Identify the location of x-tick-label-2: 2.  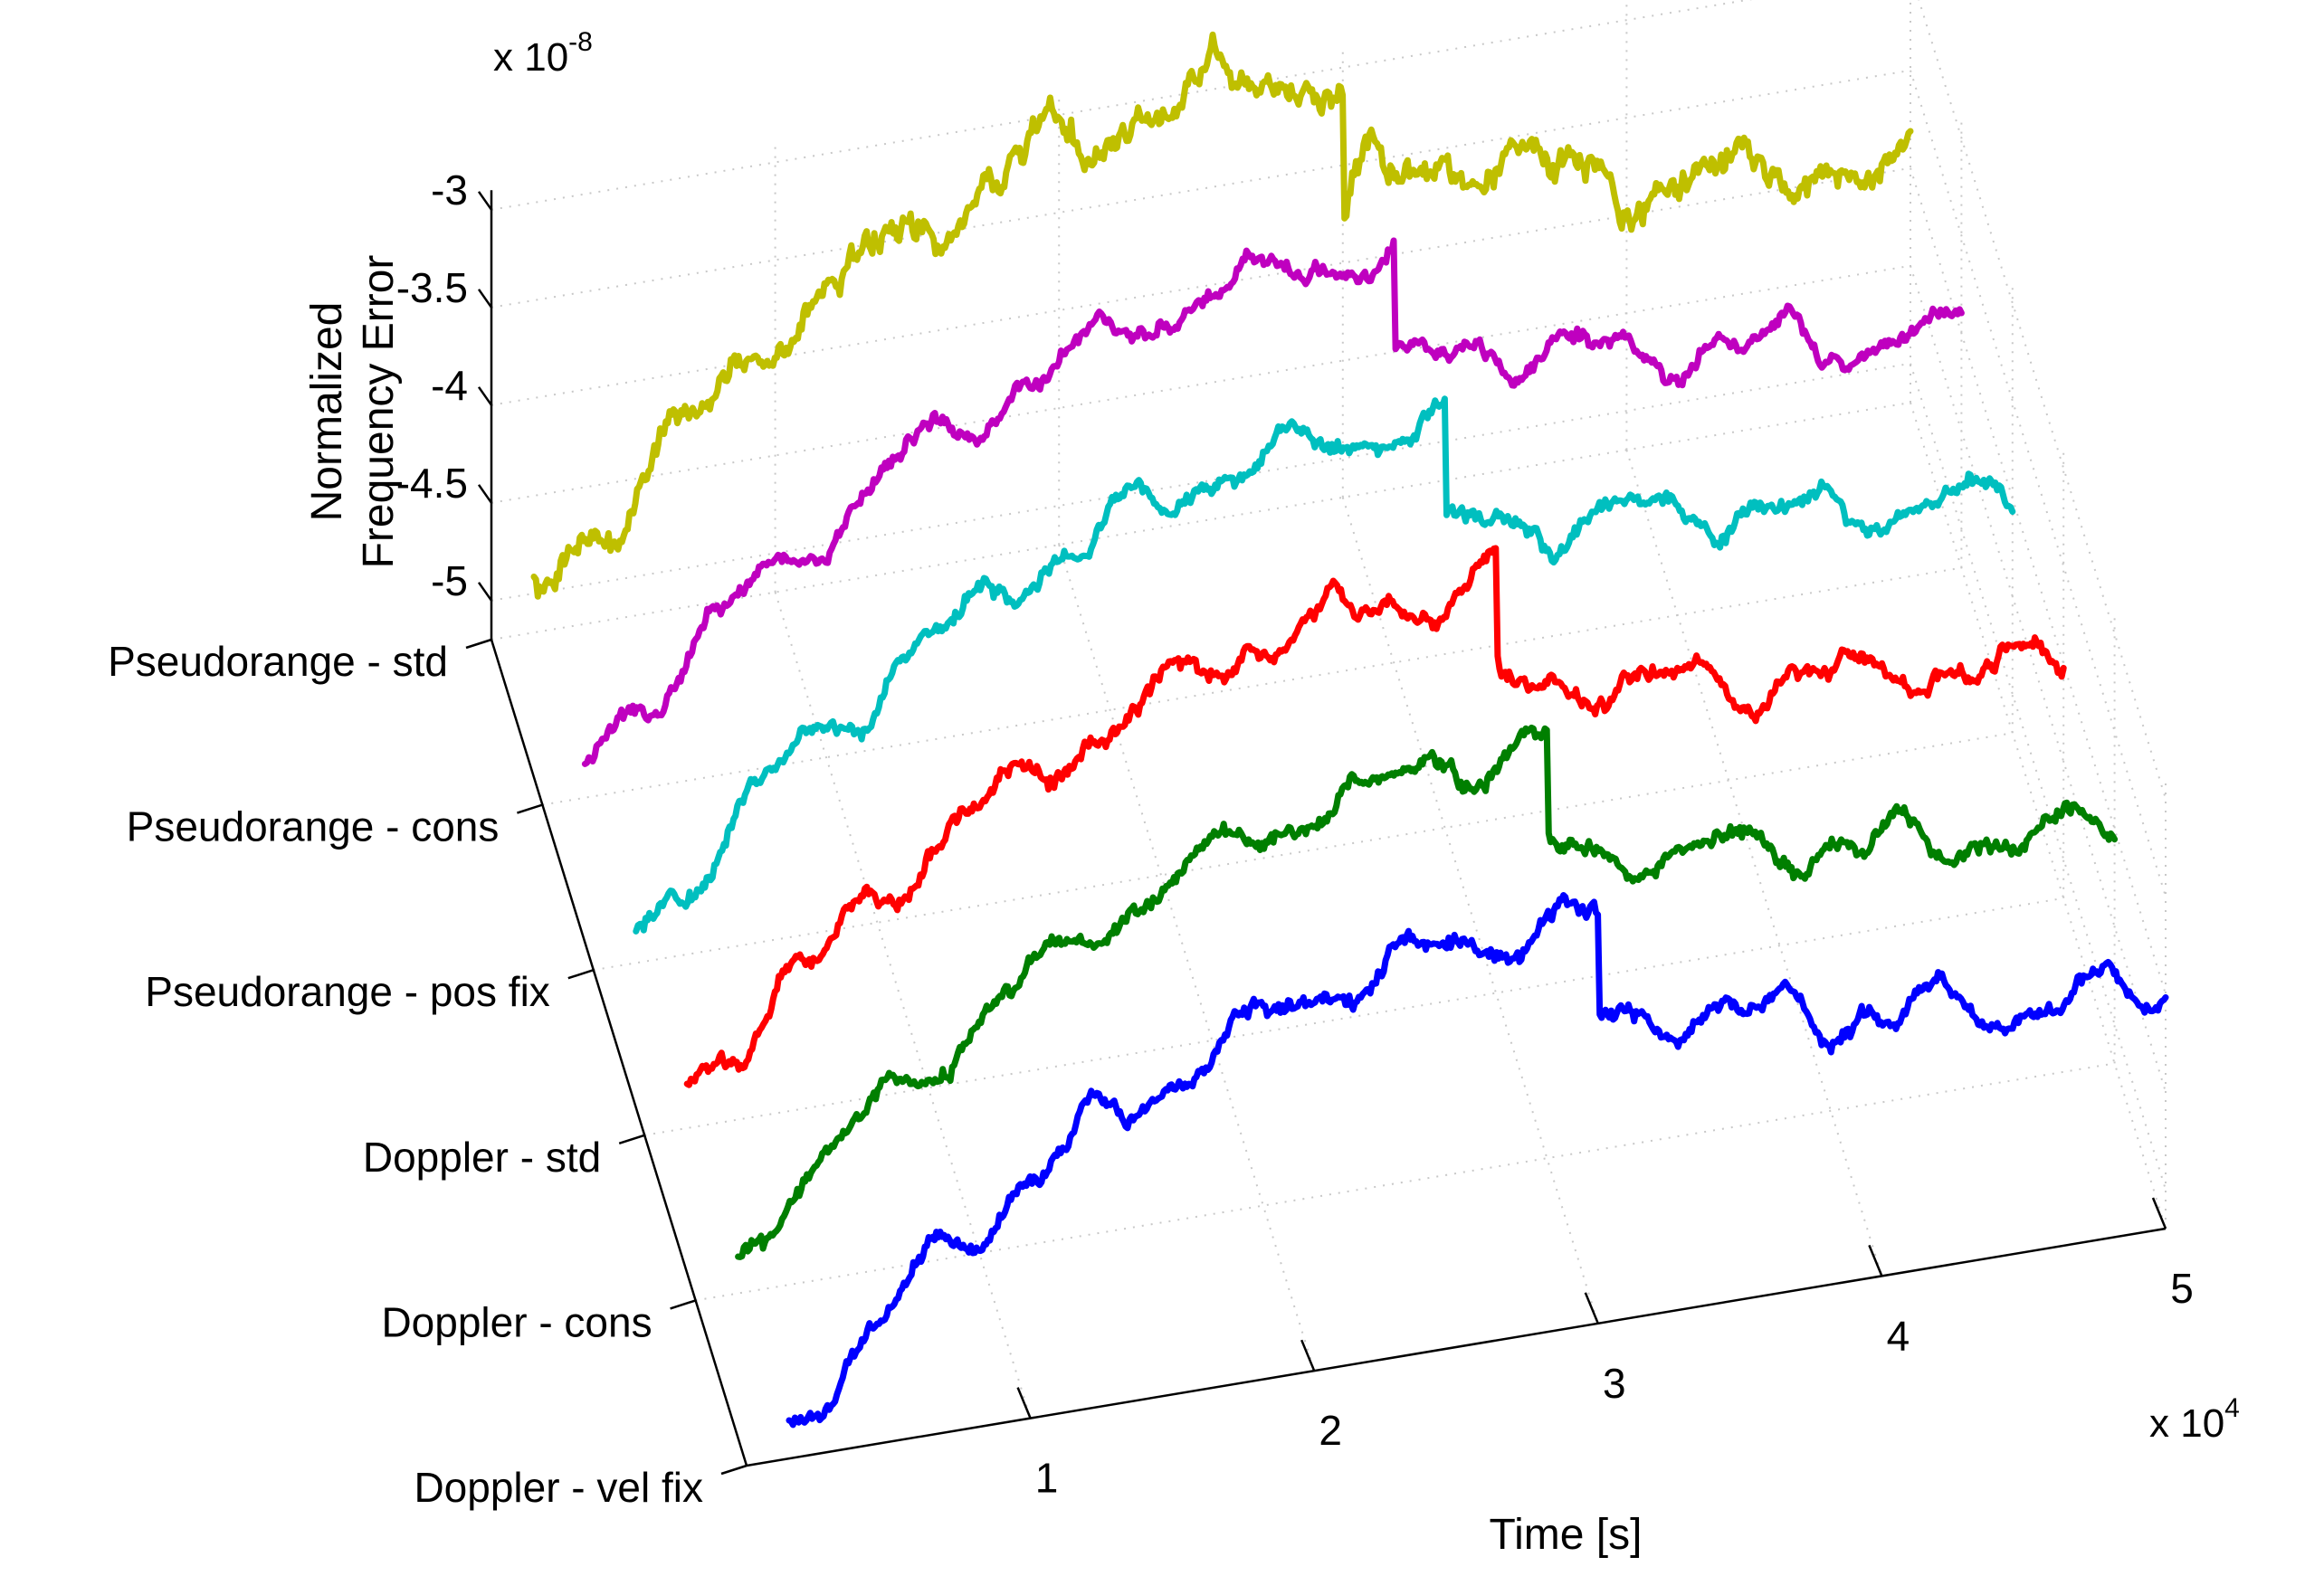
(1330, 1430).